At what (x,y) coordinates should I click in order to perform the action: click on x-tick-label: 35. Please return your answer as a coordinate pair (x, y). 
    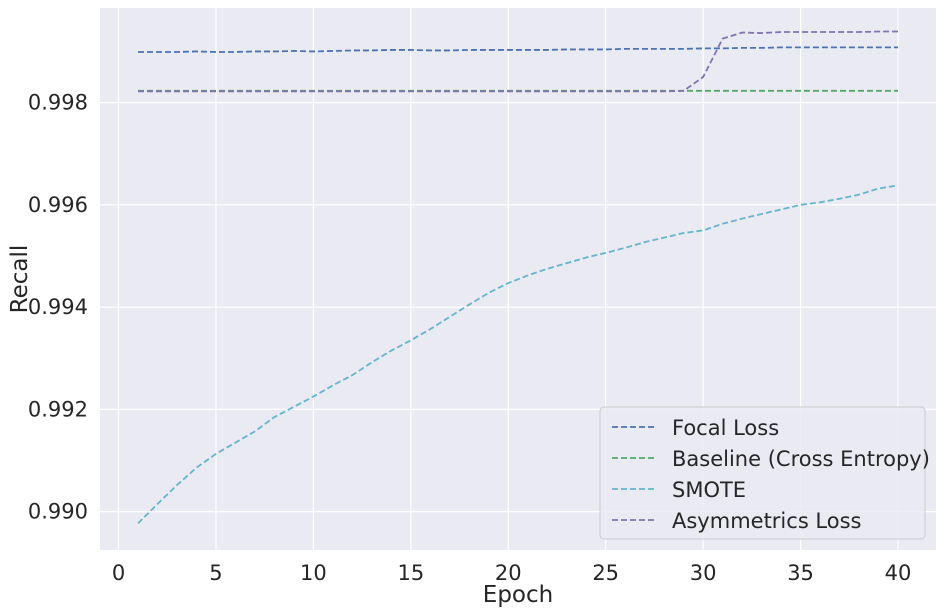
    Looking at the image, I should click on (800, 573).